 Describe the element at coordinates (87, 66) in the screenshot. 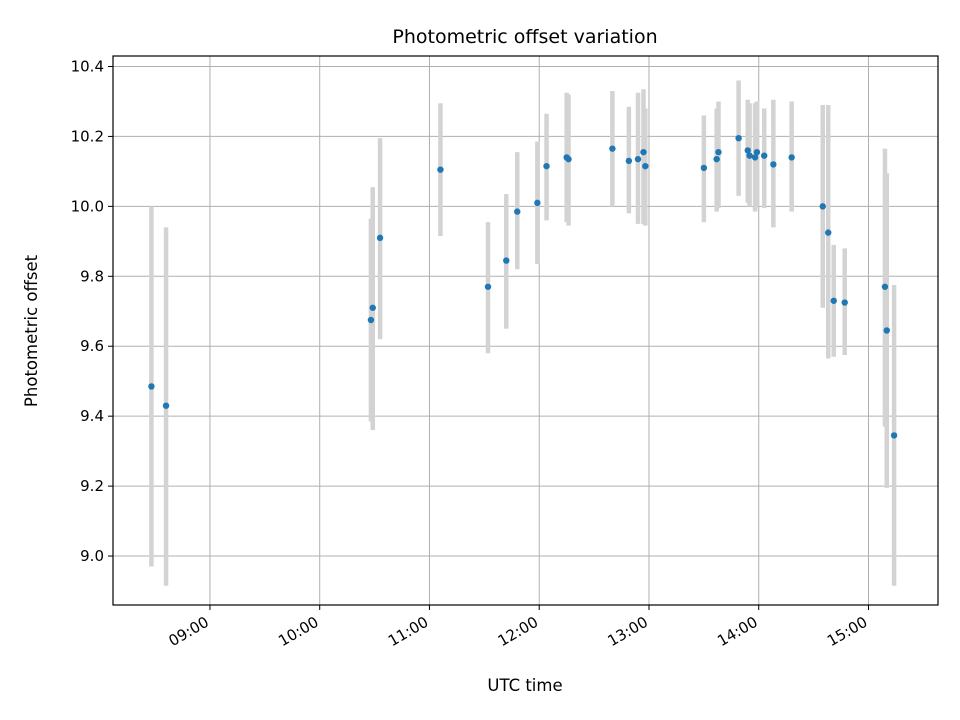

I see `y-tick-label: 10.4` at that location.